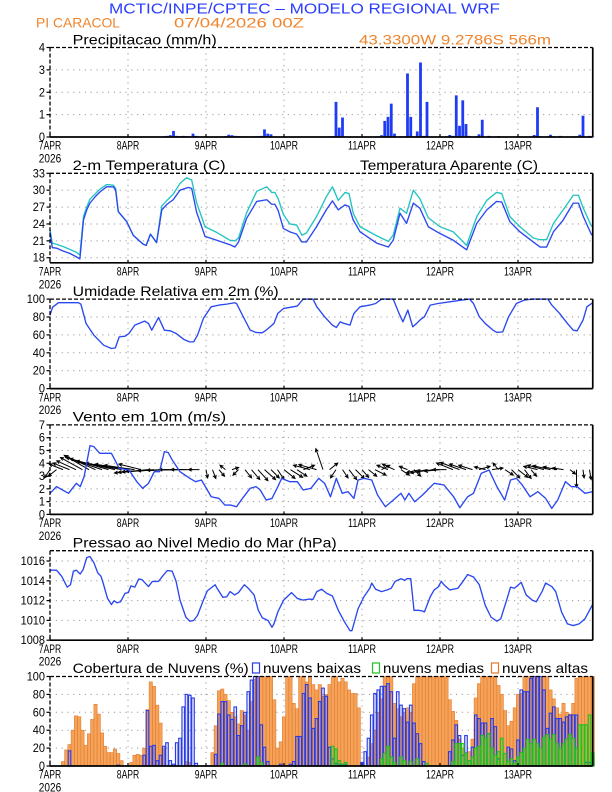  I want to click on y-tick-label: 80, so click(39, 318).